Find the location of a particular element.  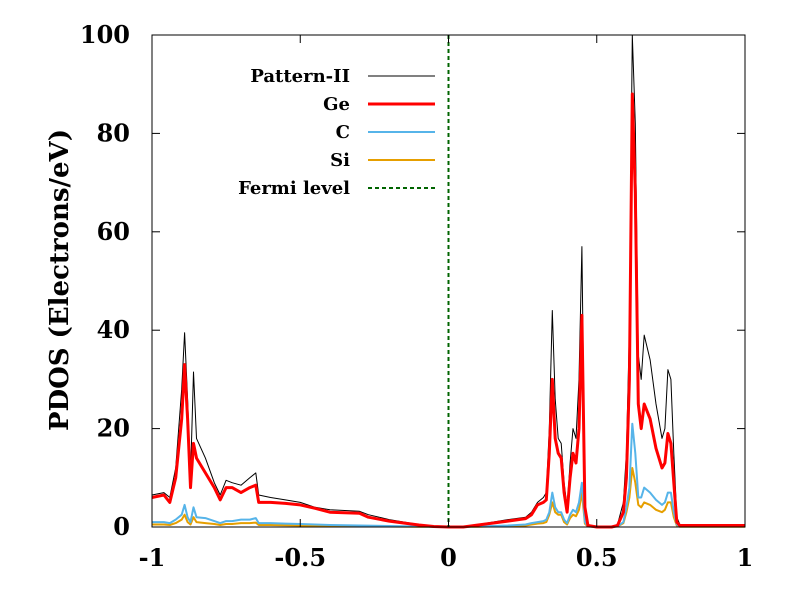

legend: Pattern-II Ge C Si Fermi level is located at coordinates (336, 132).